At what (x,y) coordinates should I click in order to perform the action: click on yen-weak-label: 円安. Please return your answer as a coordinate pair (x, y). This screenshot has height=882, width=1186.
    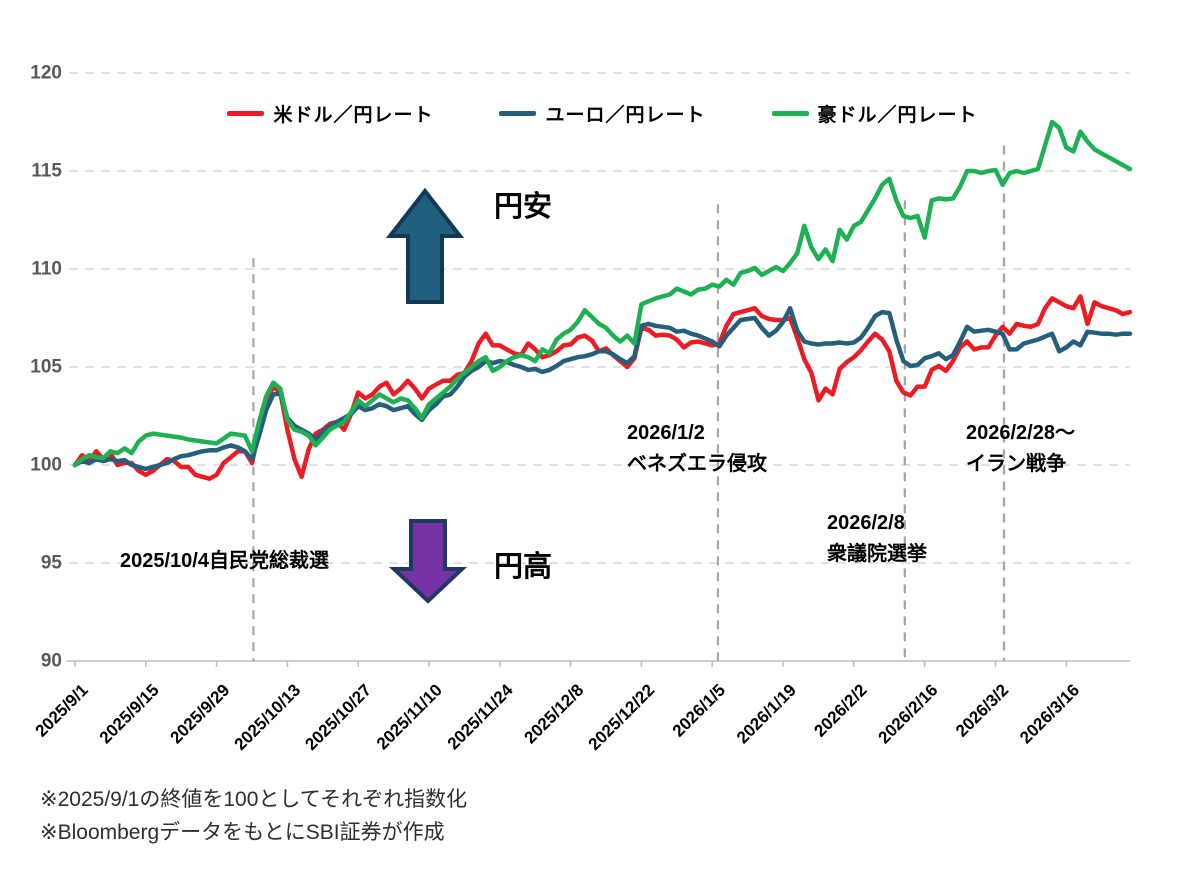
    Looking at the image, I should click on (523, 207).